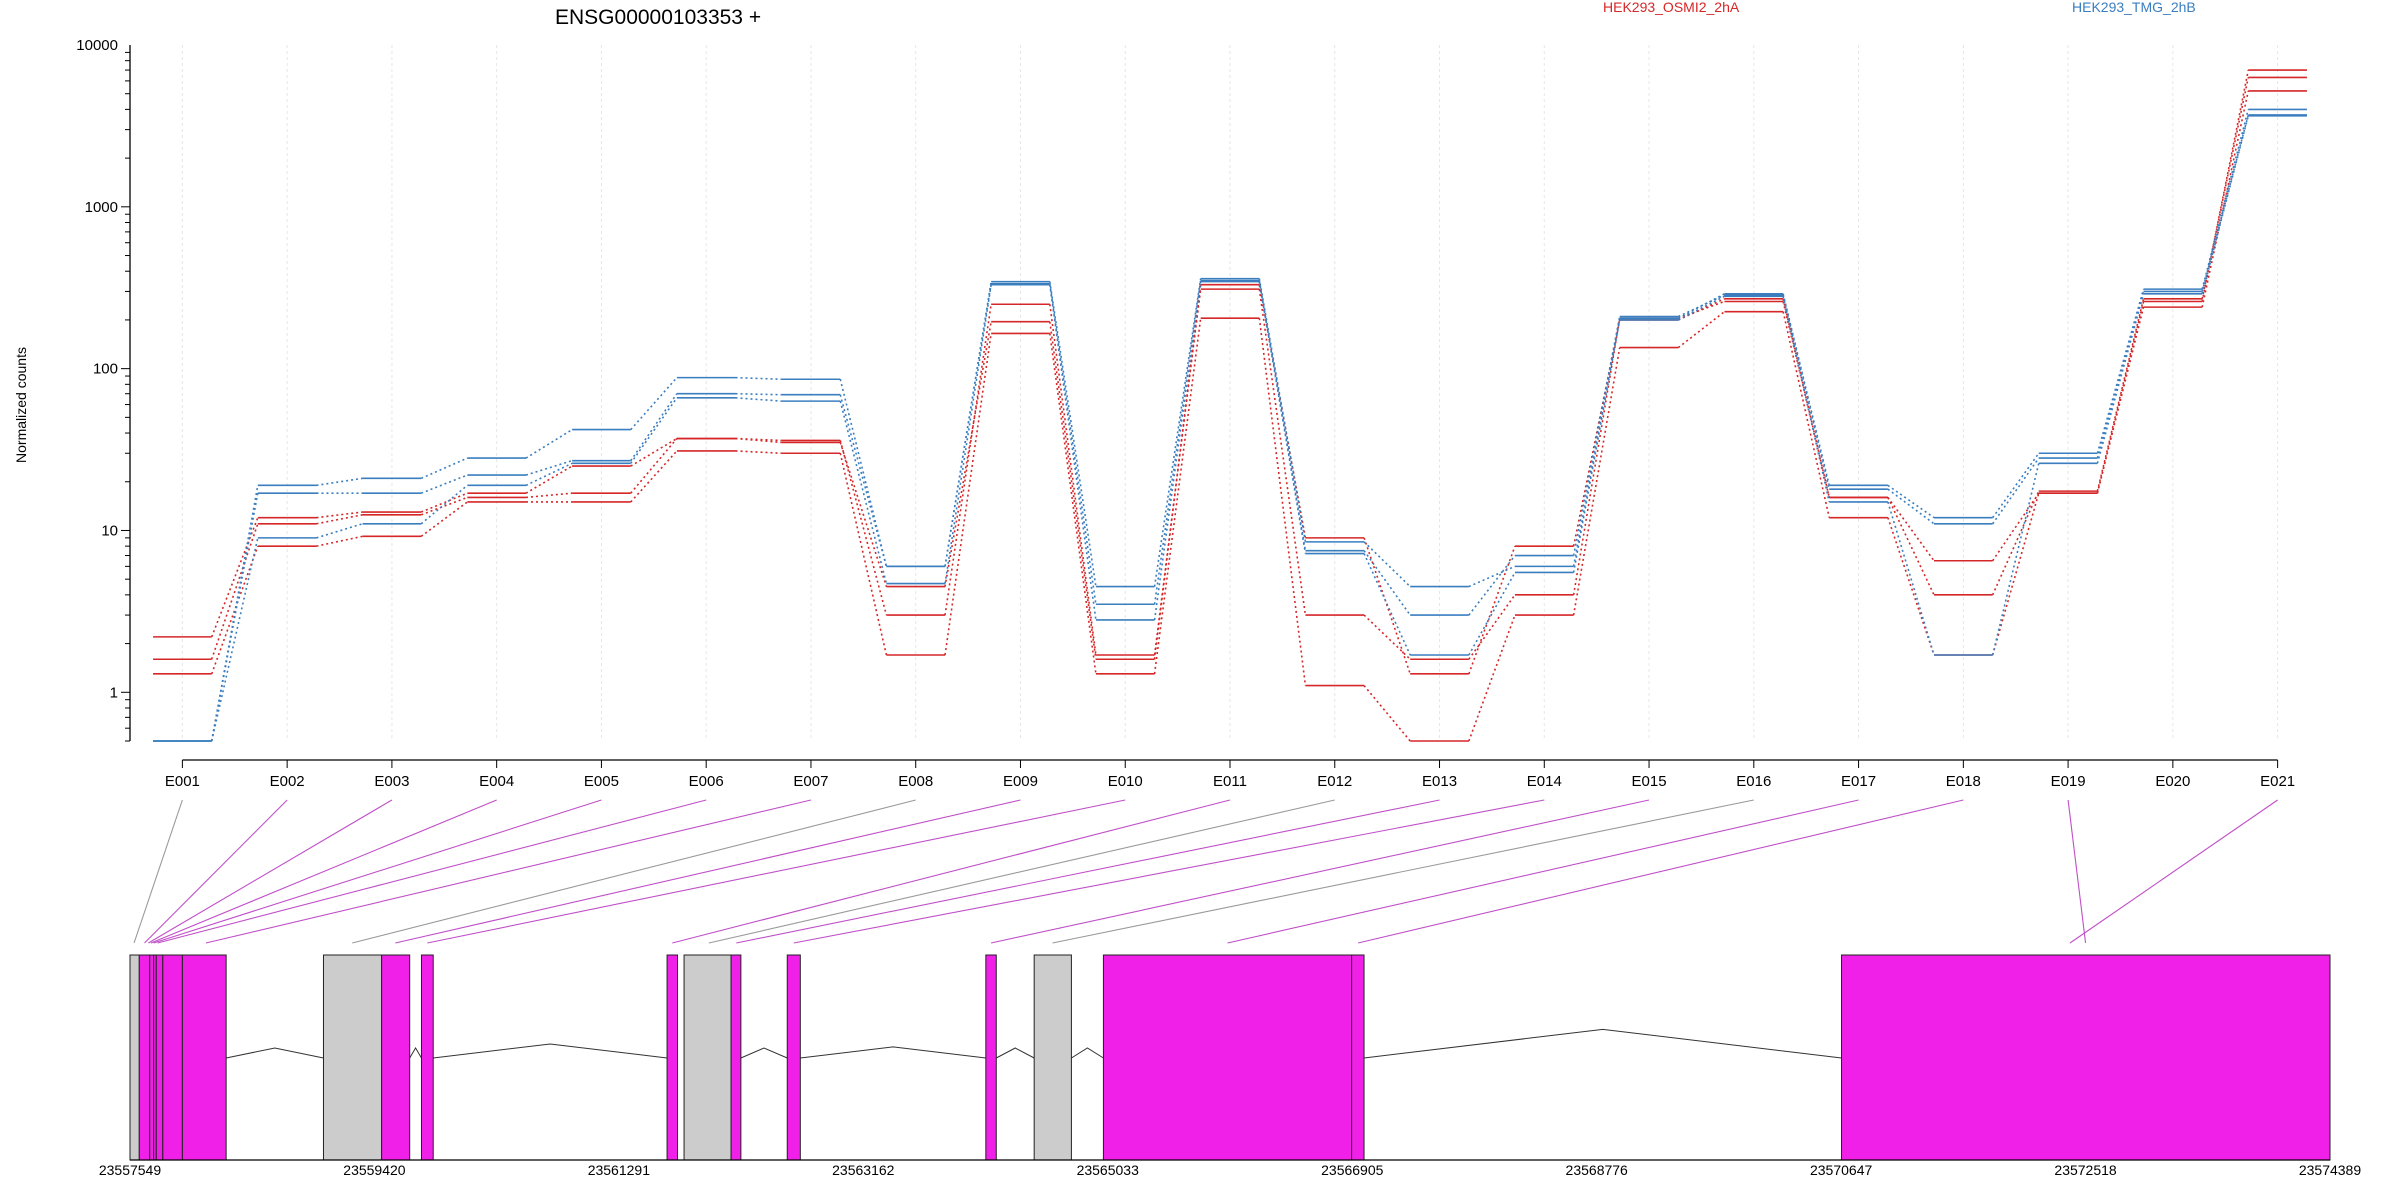 This screenshot has height=1200, width=2400. What do you see at coordinates (915, 781) in the screenshot?
I see `x-tick-label: E008` at bounding box center [915, 781].